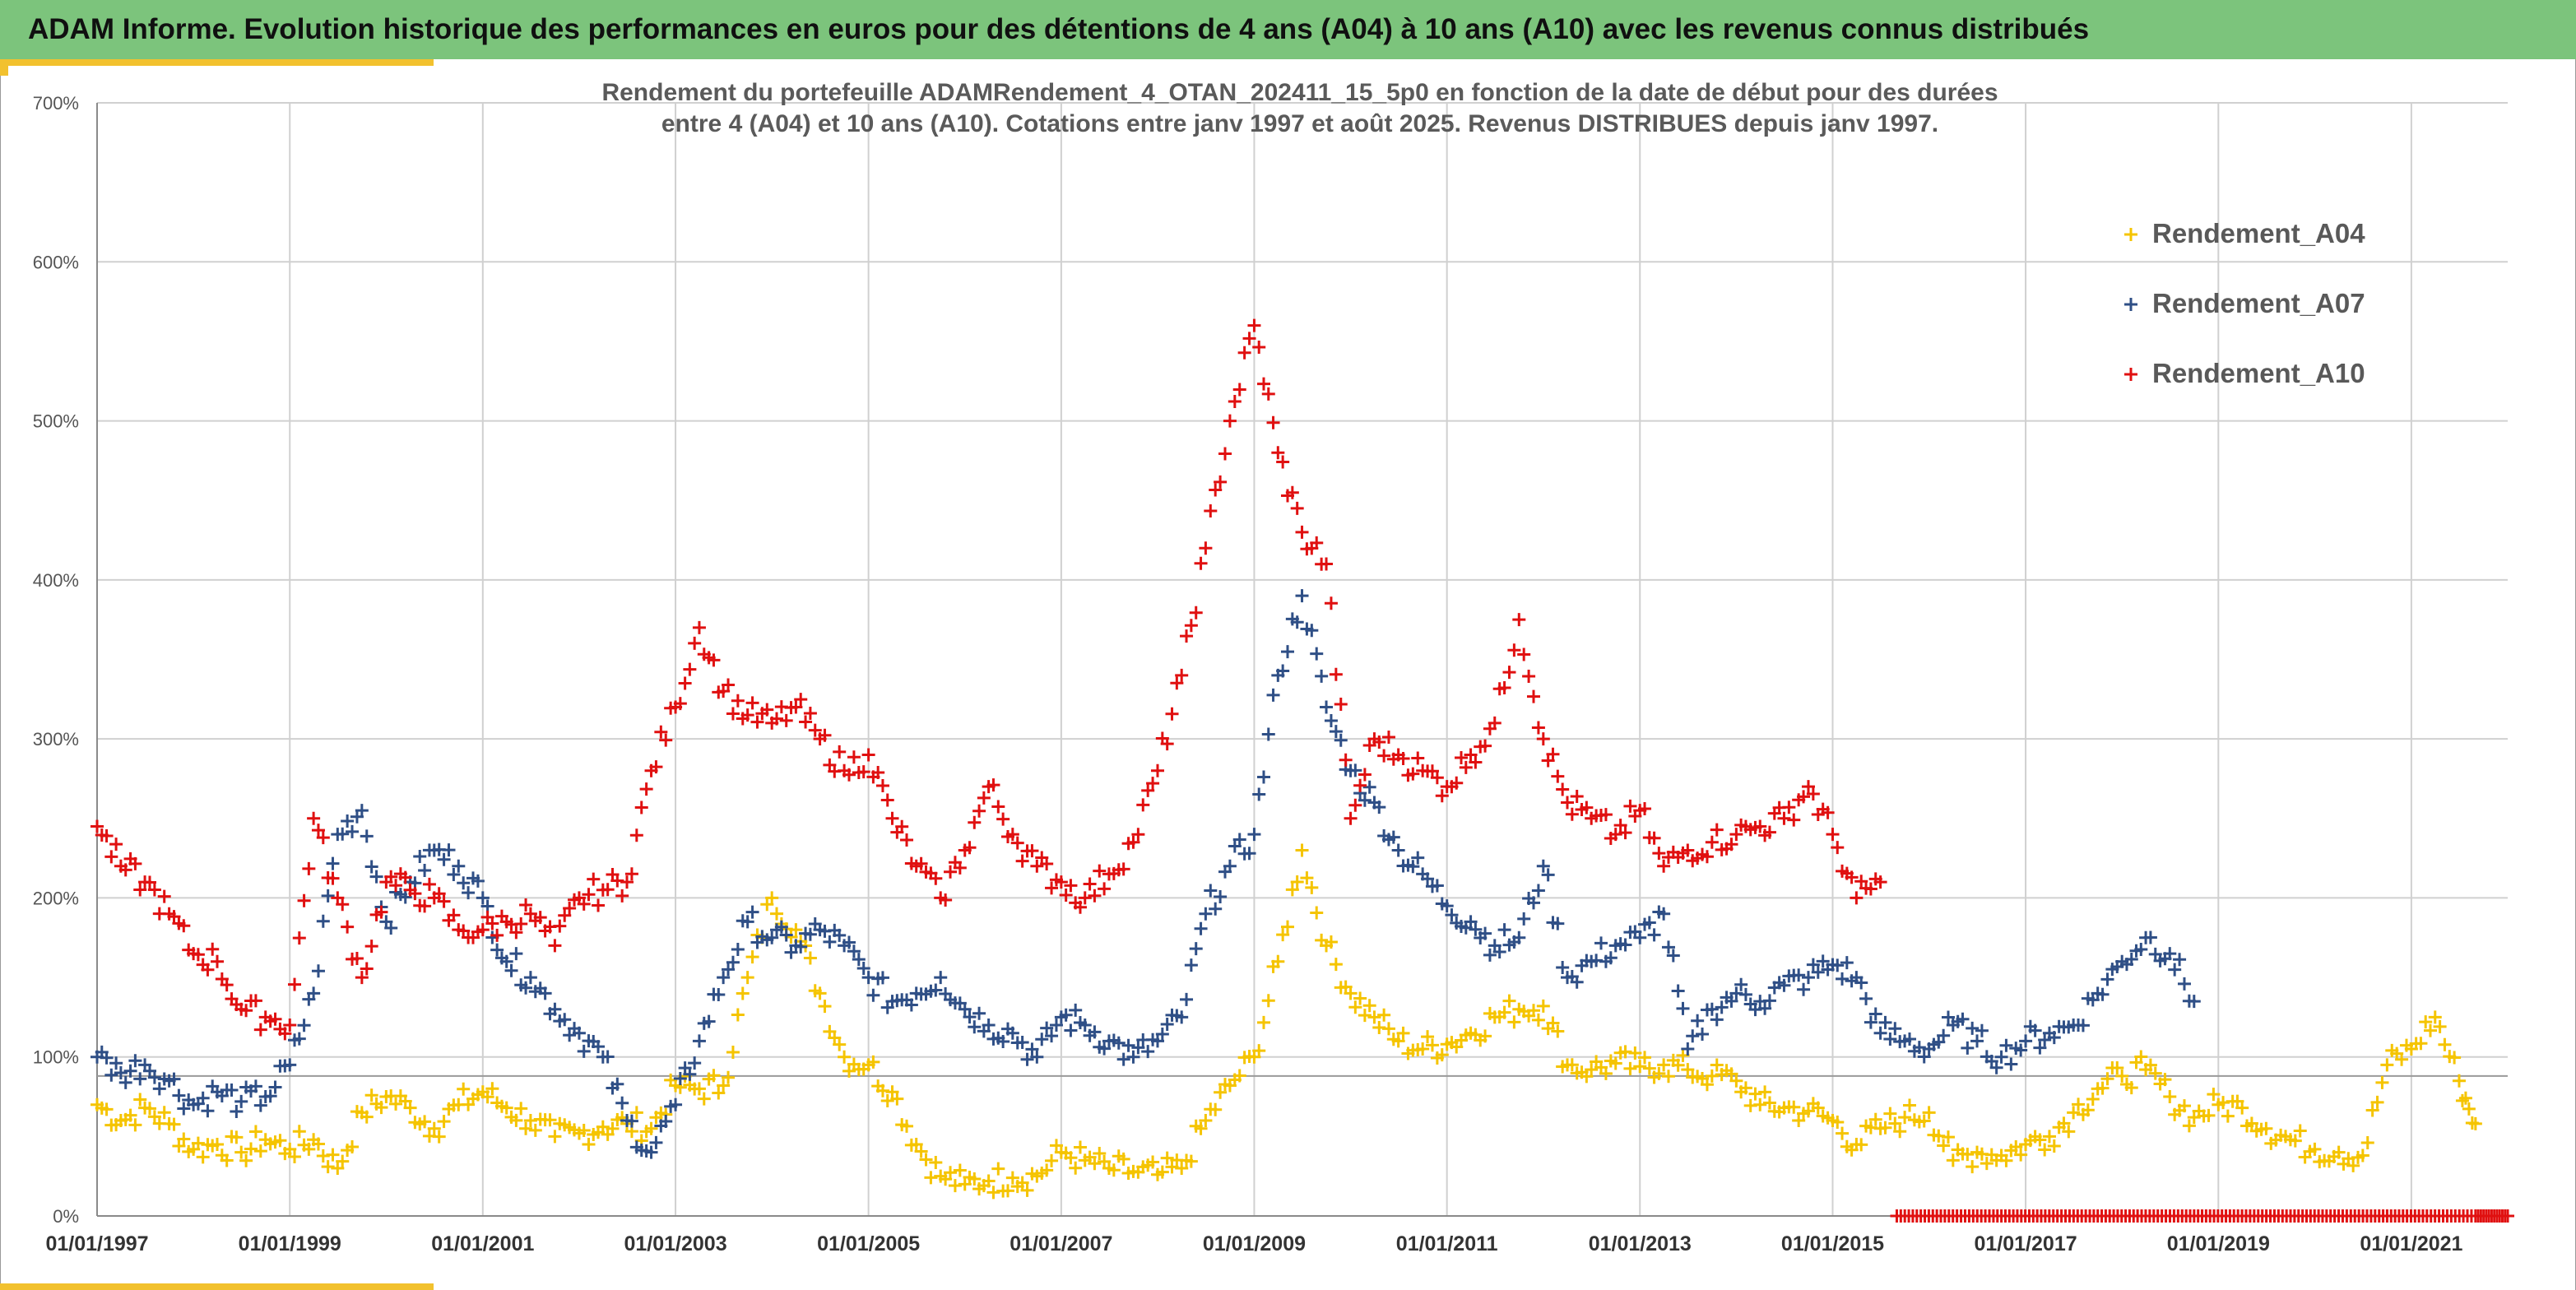 This screenshot has width=2576, height=1290. Describe the element at coordinates (2258, 373) in the screenshot. I see `legend-label: Rendement_A10` at that location.